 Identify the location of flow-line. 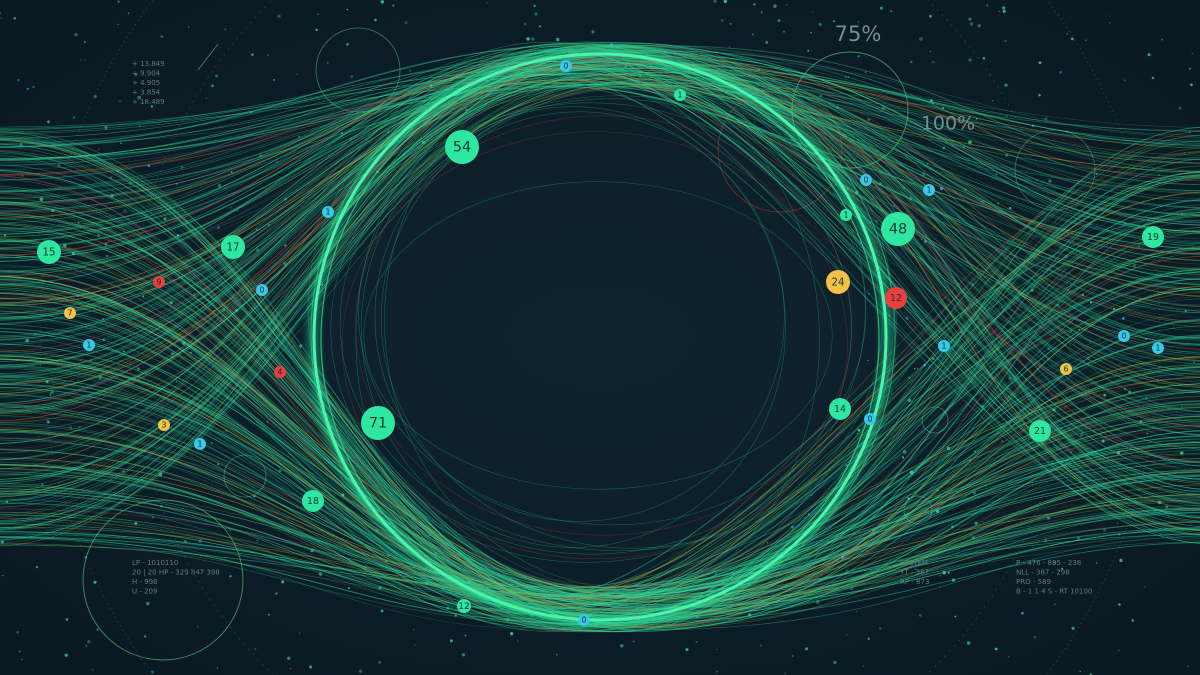
(600, 104).